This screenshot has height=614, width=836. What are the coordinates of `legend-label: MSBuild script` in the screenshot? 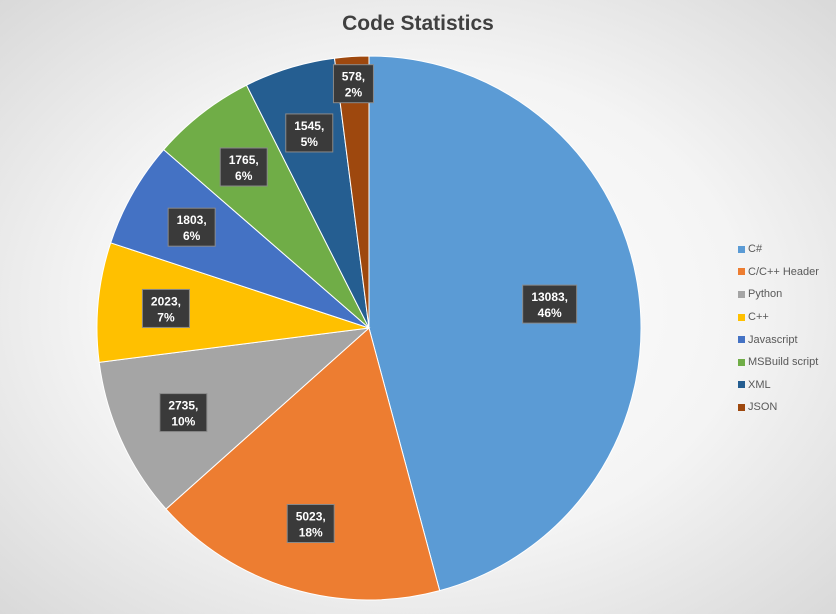 It's located at (783, 362).